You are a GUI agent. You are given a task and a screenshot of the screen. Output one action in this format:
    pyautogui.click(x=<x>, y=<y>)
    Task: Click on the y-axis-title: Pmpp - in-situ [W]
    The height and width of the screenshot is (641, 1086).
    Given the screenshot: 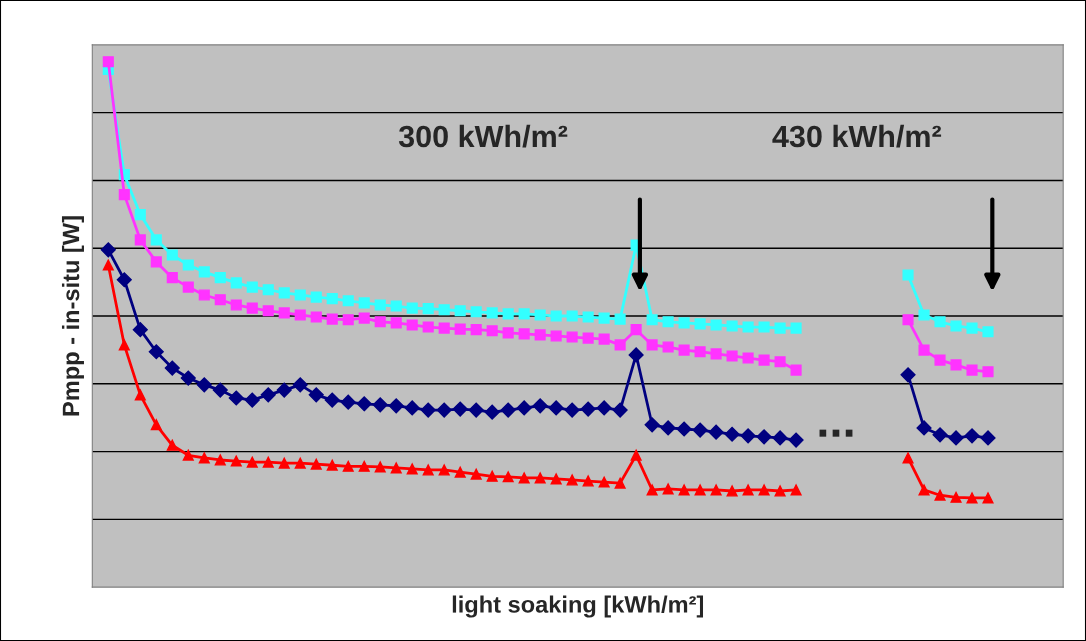 What is the action you would take?
    pyautogui.click(x=72, y=316)
    